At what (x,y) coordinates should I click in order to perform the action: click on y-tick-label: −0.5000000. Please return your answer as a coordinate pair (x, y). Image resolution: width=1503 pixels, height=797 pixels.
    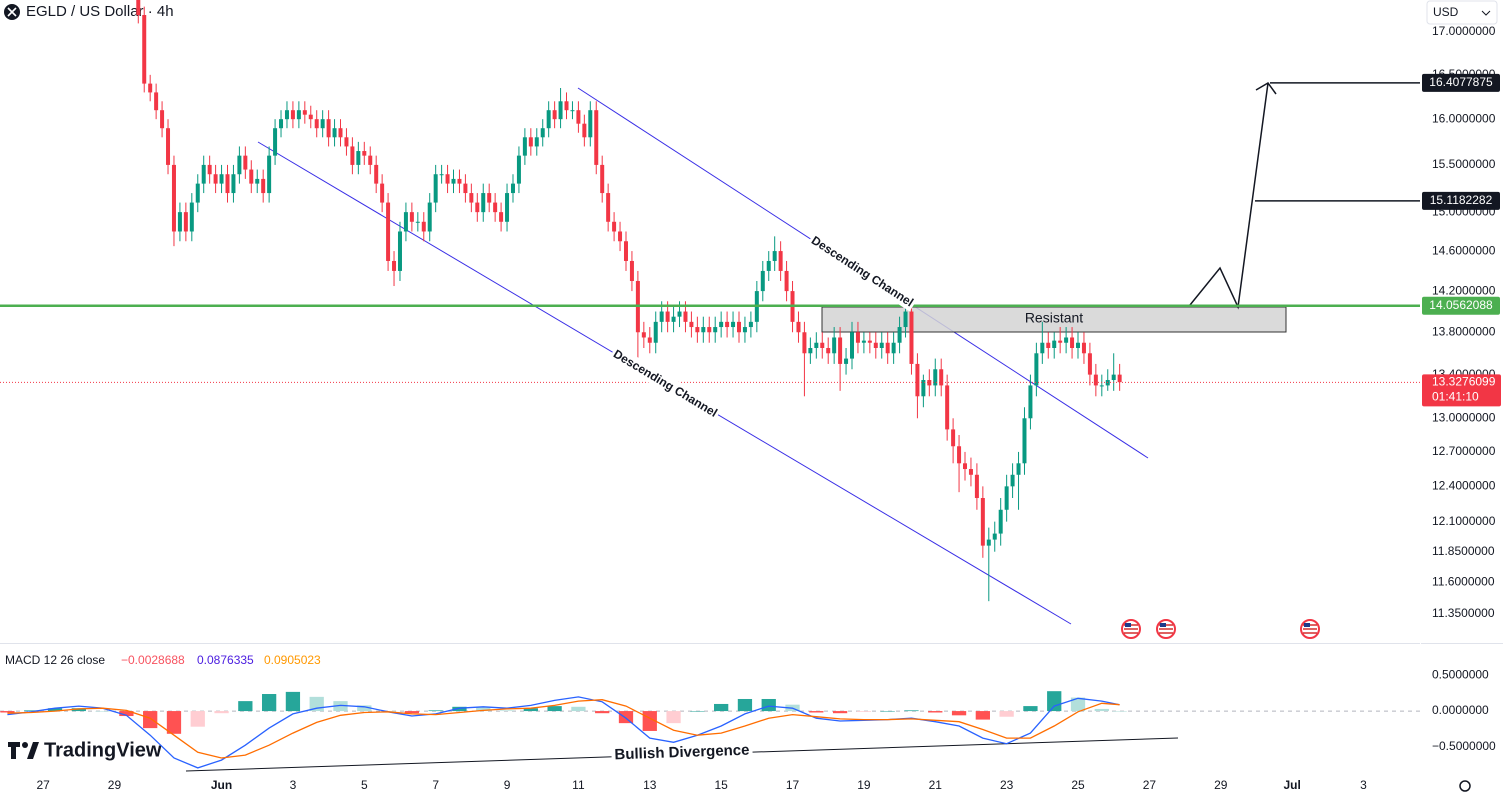
    Looking at the image, I should click on (1464, 746).